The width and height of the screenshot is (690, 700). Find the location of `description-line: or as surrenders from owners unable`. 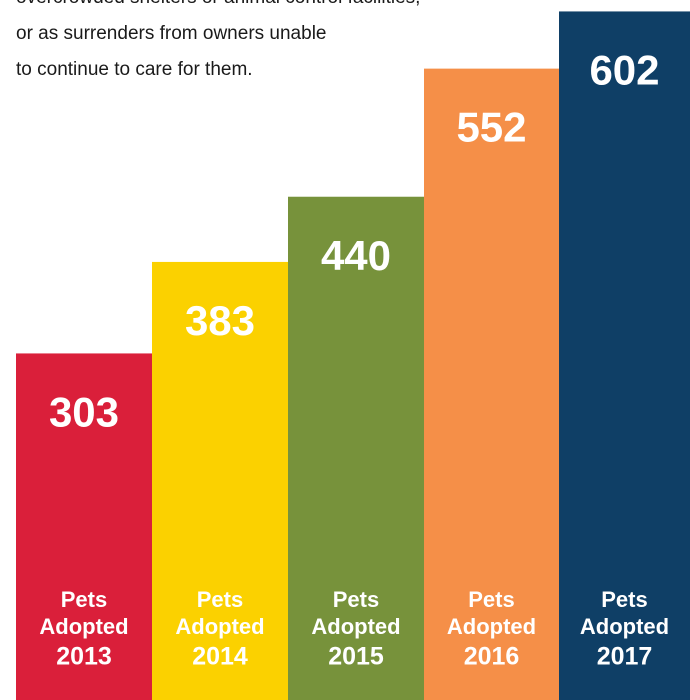

description-line: or as surrenders from owners unable is located at coordinates (171, 33).